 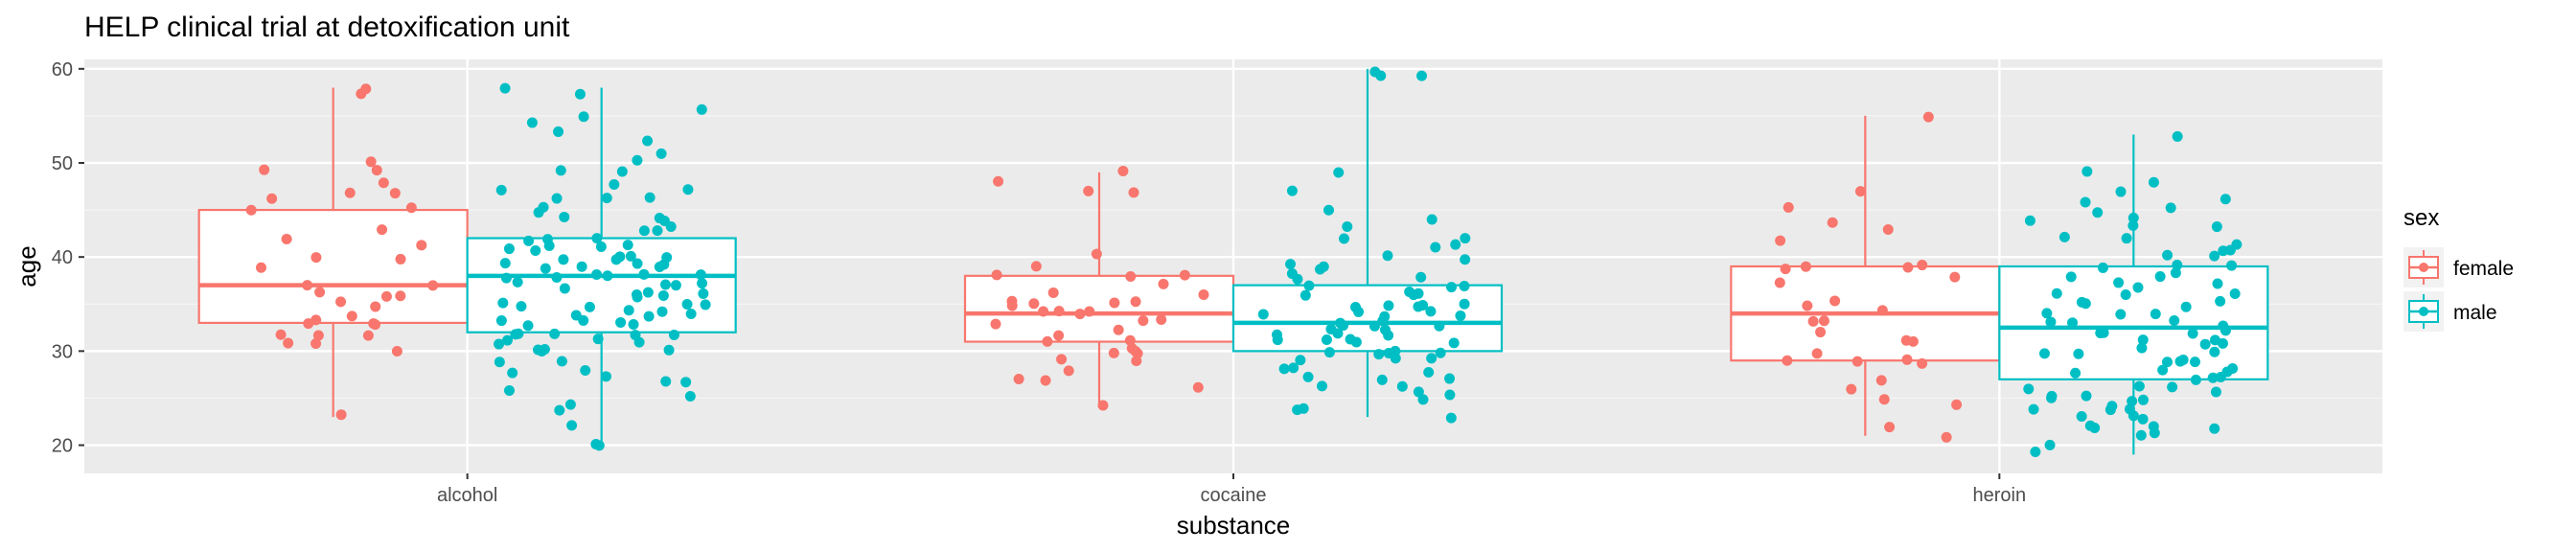 I want to click on x-axis-label: substance, so click(x=1234, y=525).